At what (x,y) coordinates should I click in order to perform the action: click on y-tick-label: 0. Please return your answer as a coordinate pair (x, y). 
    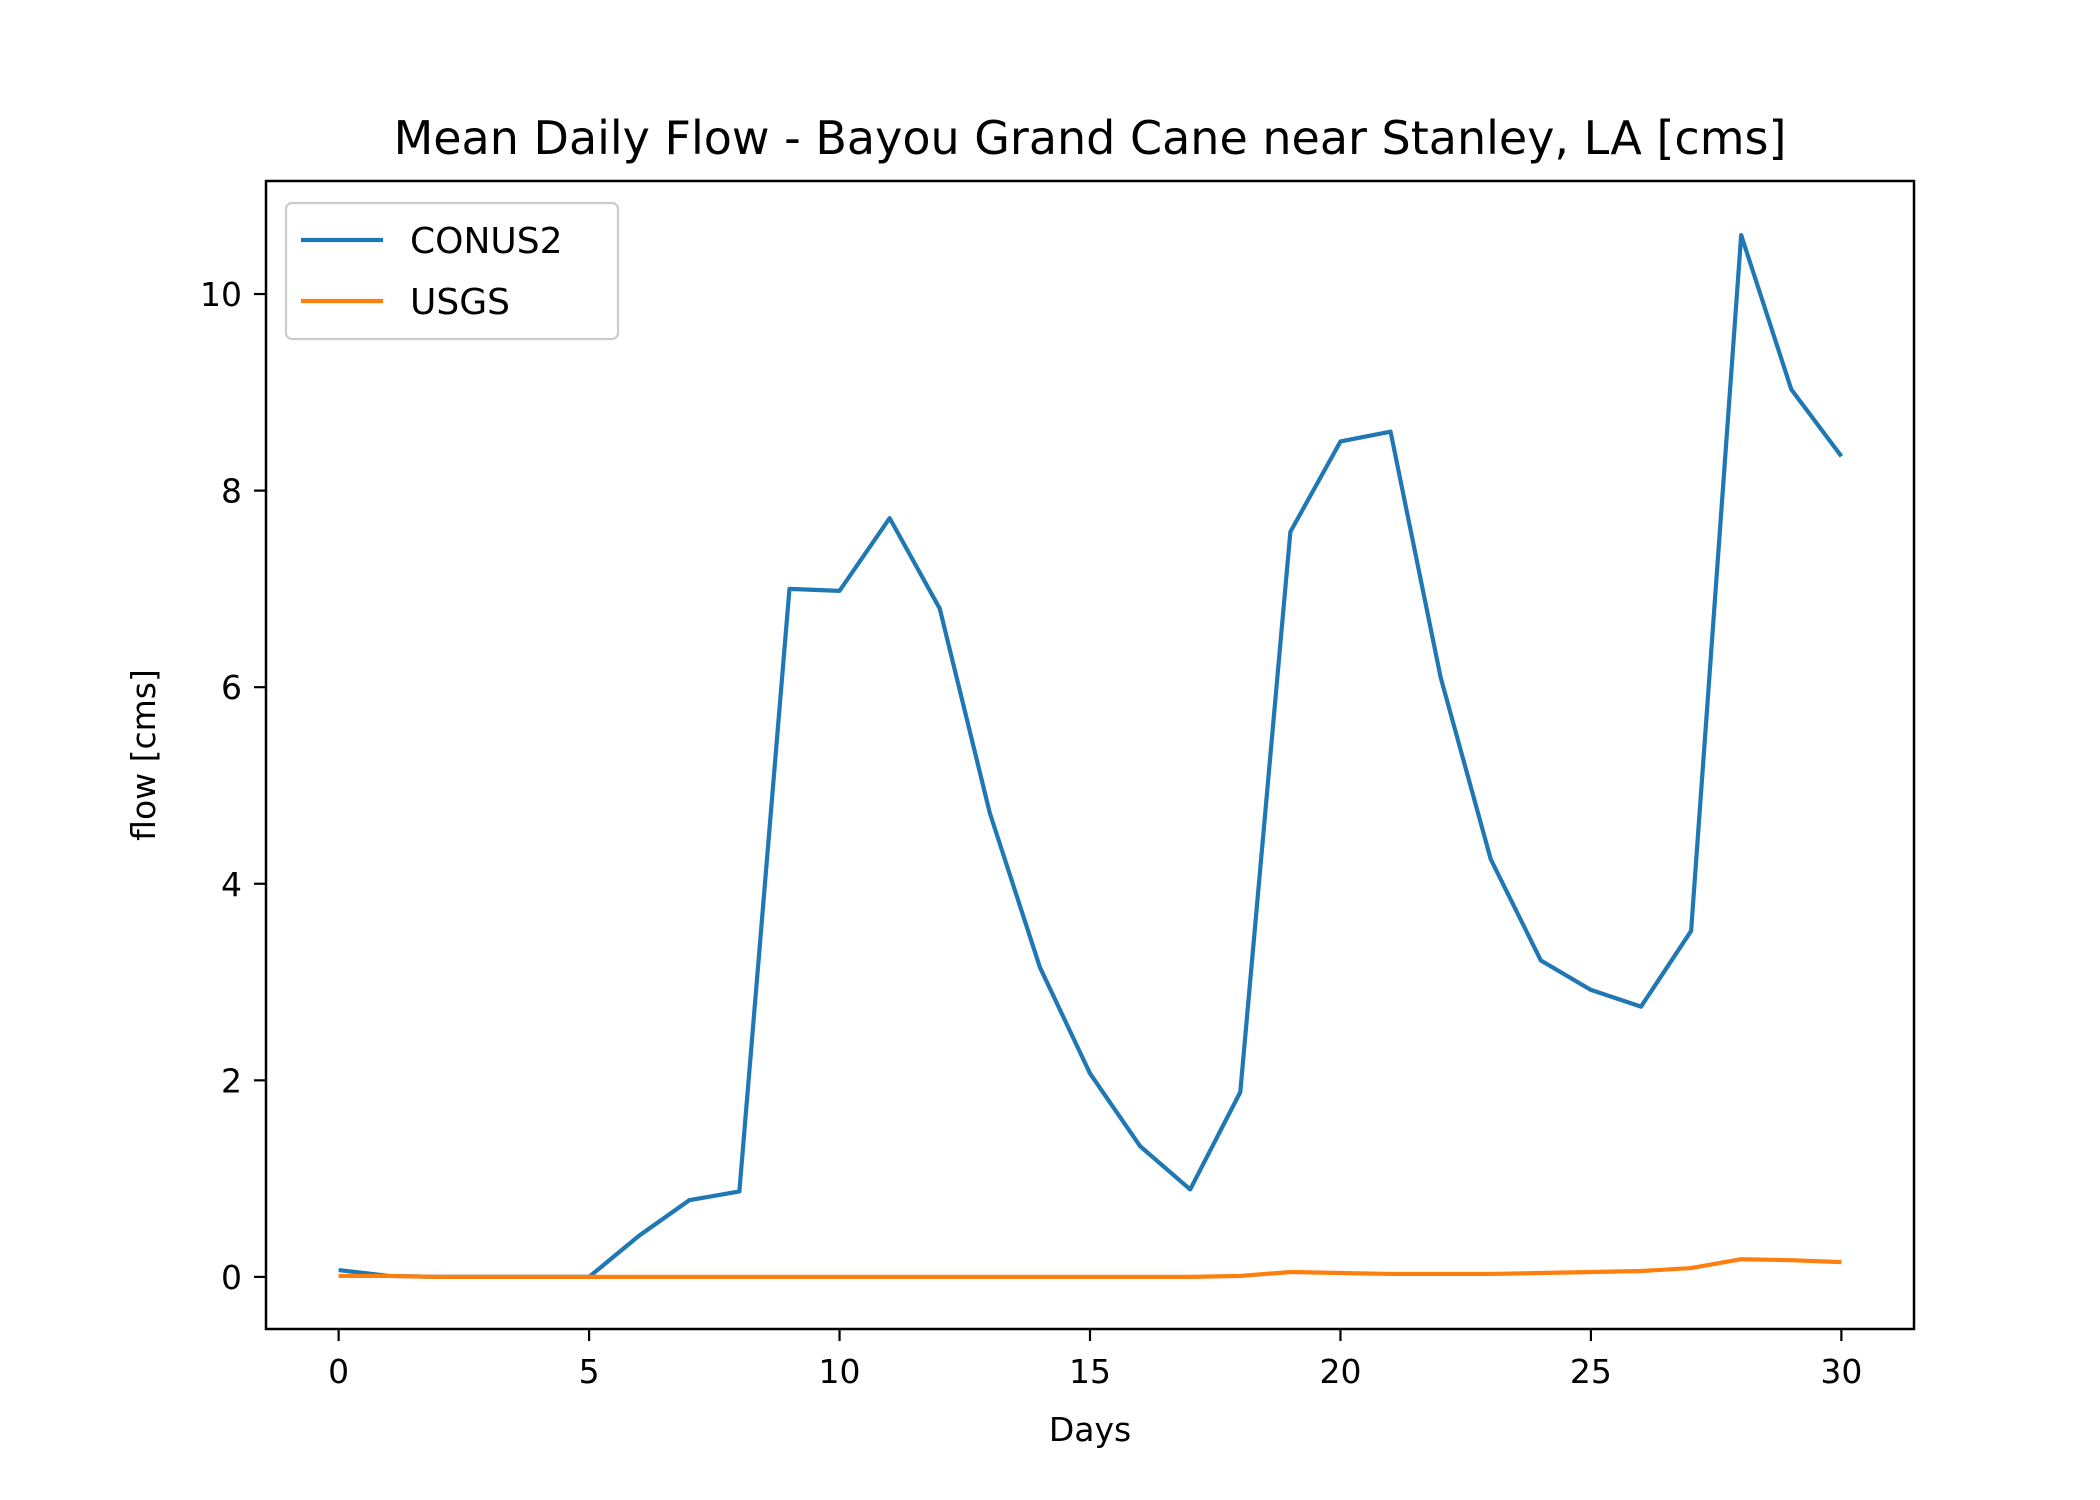
    Looking at the image, I should click on (231, 1277).